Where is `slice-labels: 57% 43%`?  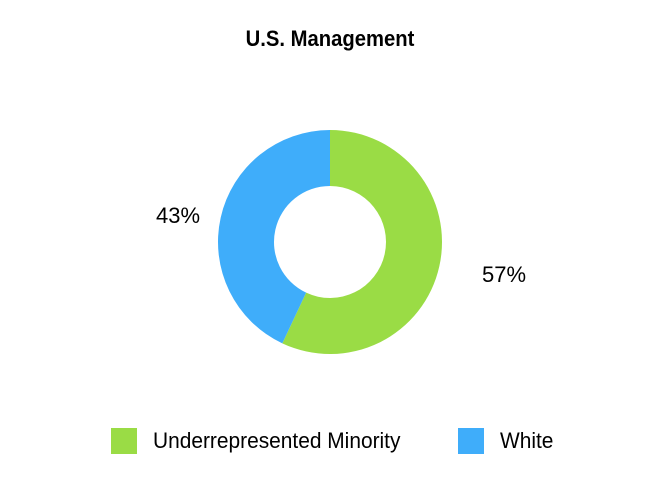 slice-labels: 57% 43% is located at coordinates (341, 245).